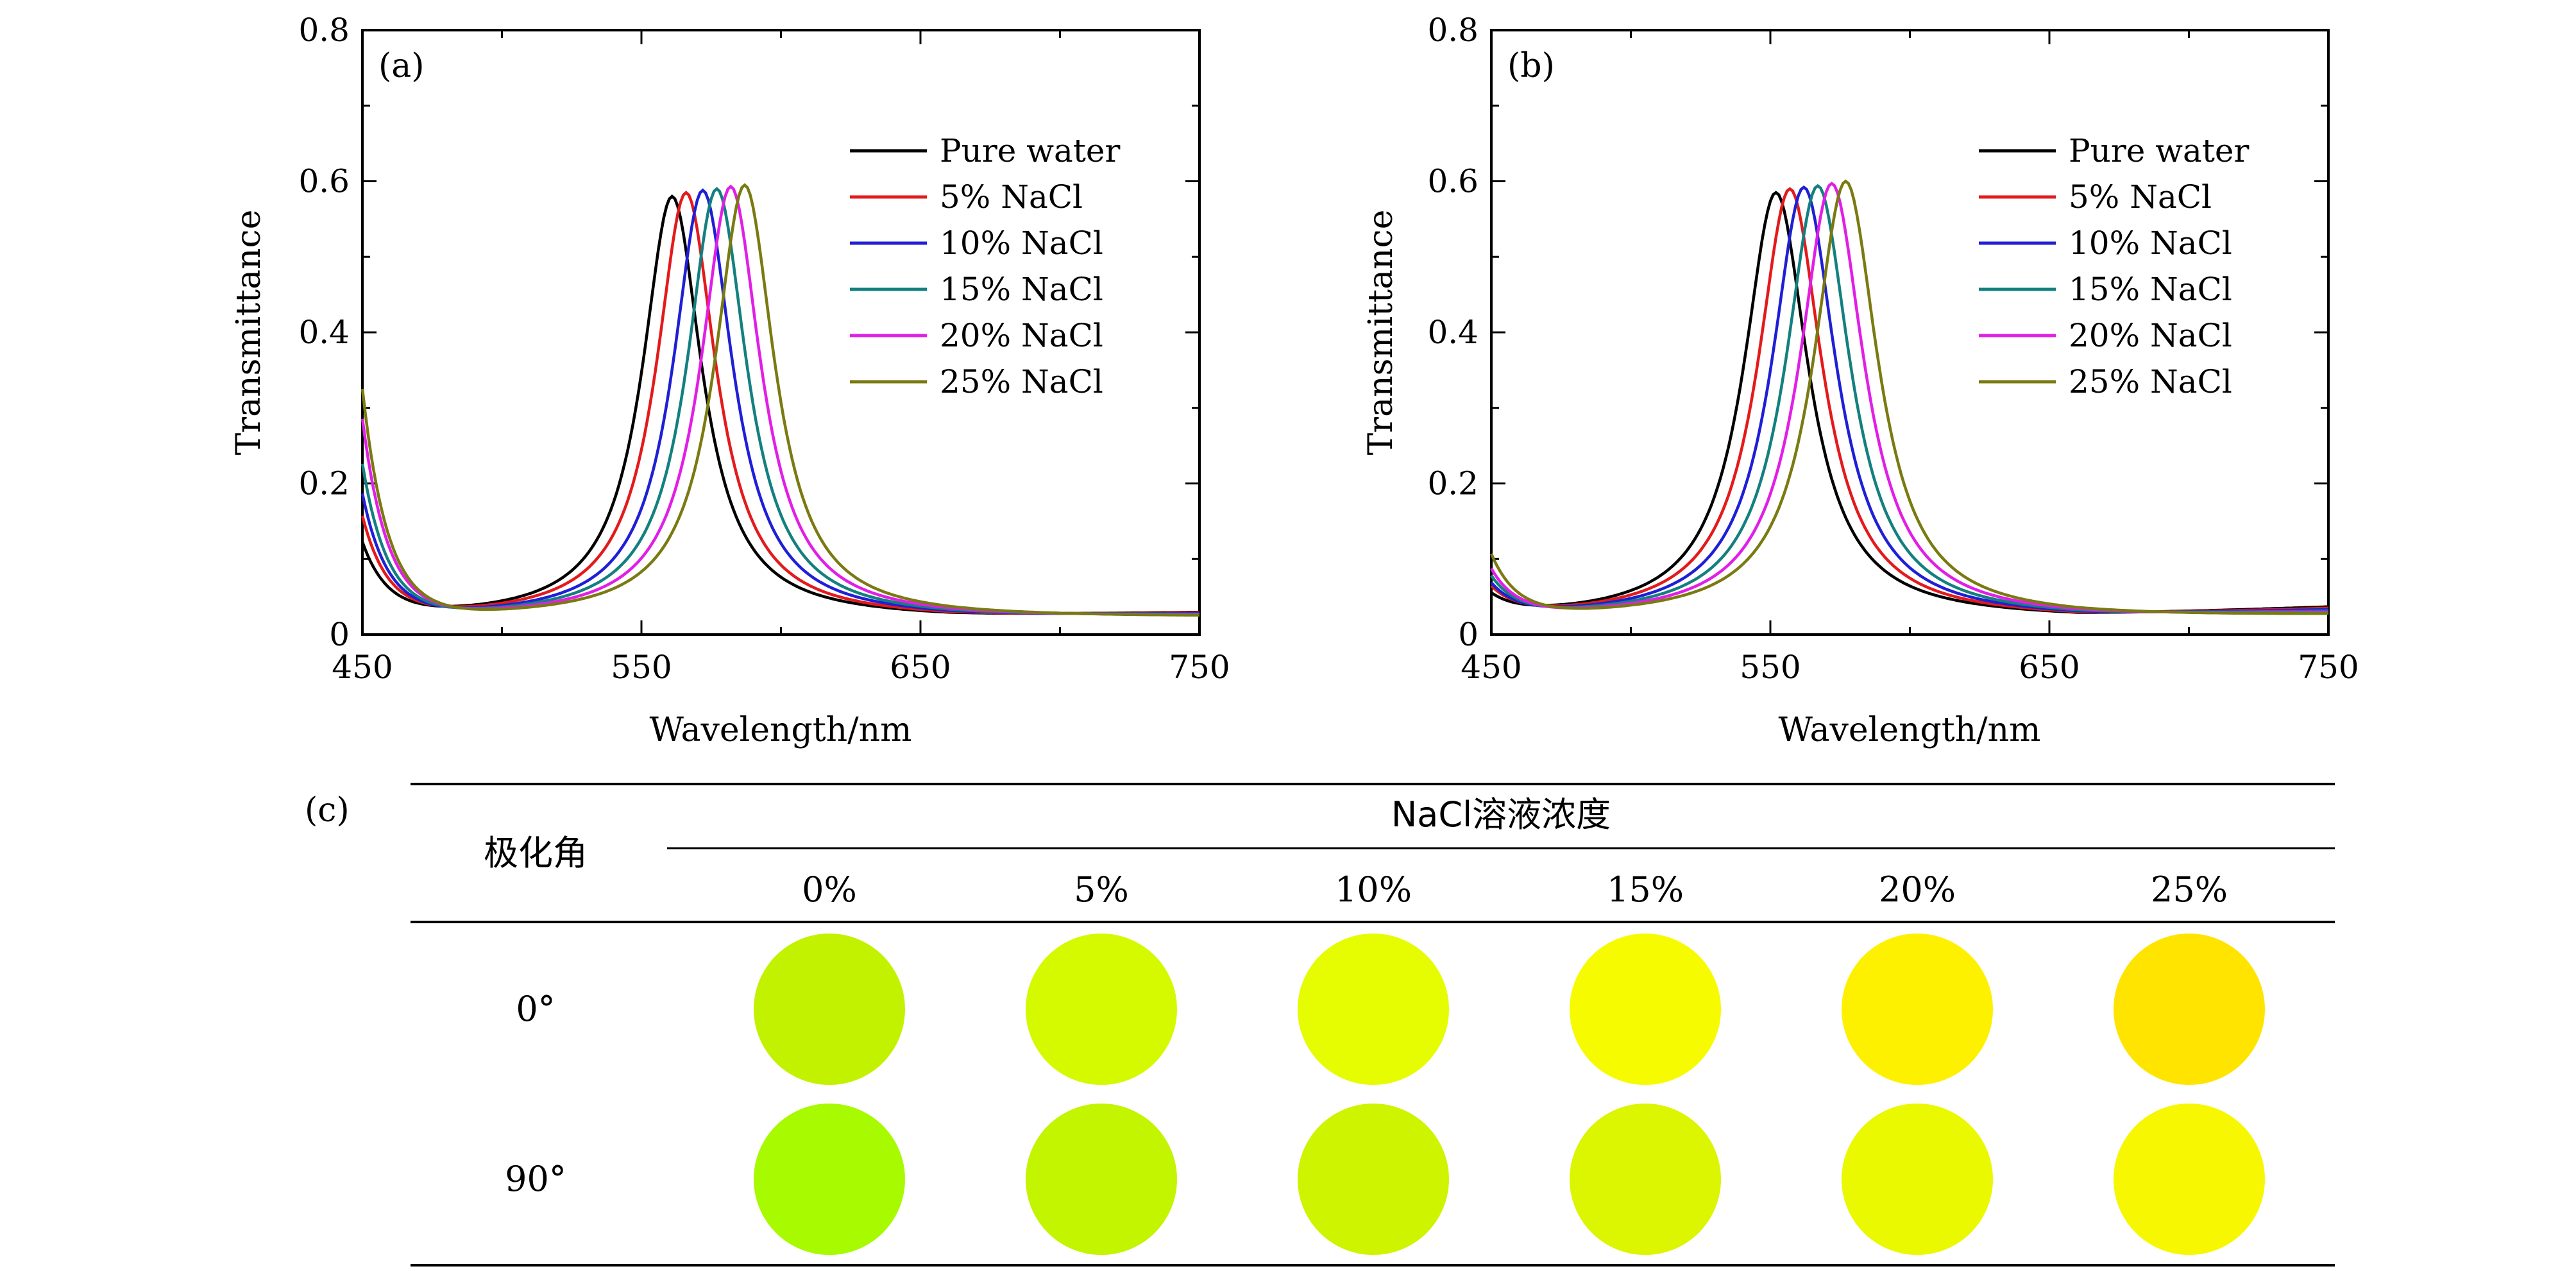 This screenshot has height=1271, width=2576. Describe the element at coordinates (1021, 381) in the screenshot. I see `panel-a-legend-entry: 25% NaCl` at that location.